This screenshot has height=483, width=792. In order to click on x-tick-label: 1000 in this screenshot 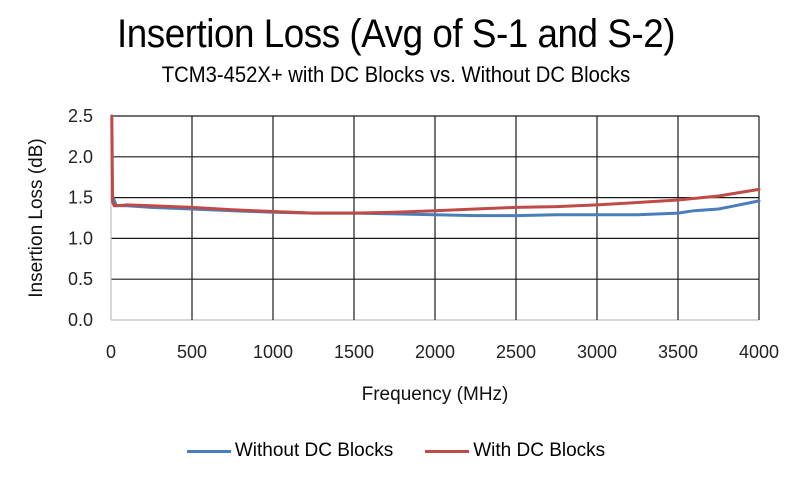, I will do `click(273, 352)`.